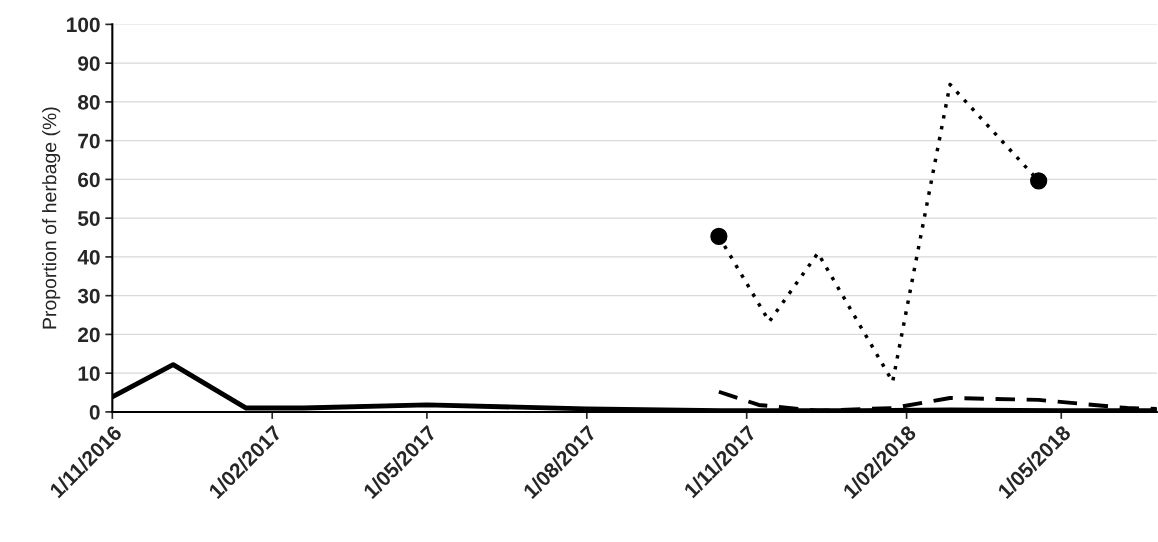 This screenshot has width=1158, height=542. Describe the element at coordinates (89, 373) in the screenshot. I see `y-tick-label: 10` at that location.